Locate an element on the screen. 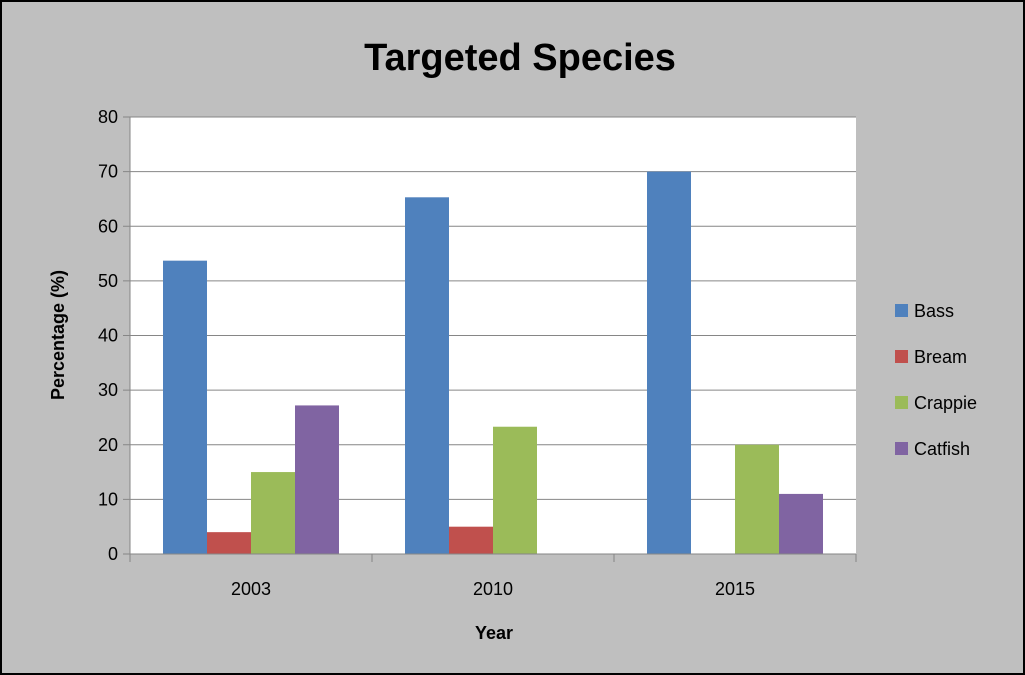  y-tick-label: 40 is located at coordinates (108, 336).